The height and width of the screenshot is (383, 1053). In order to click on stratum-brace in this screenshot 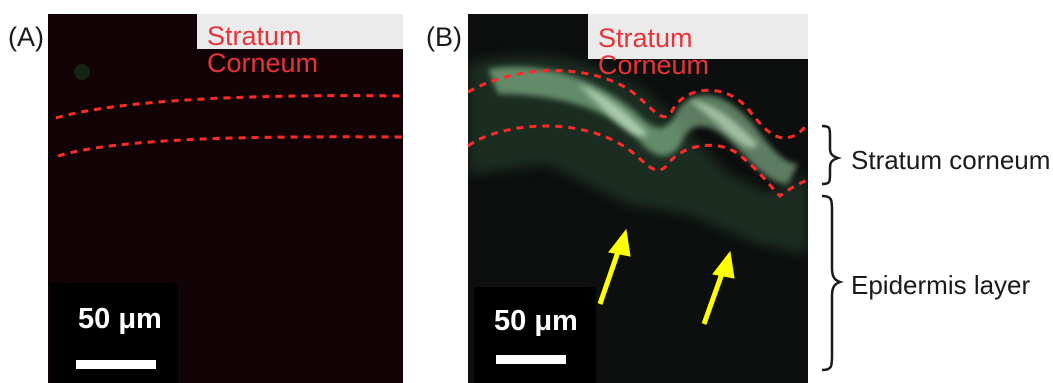, I will do `click(831, 155)`.